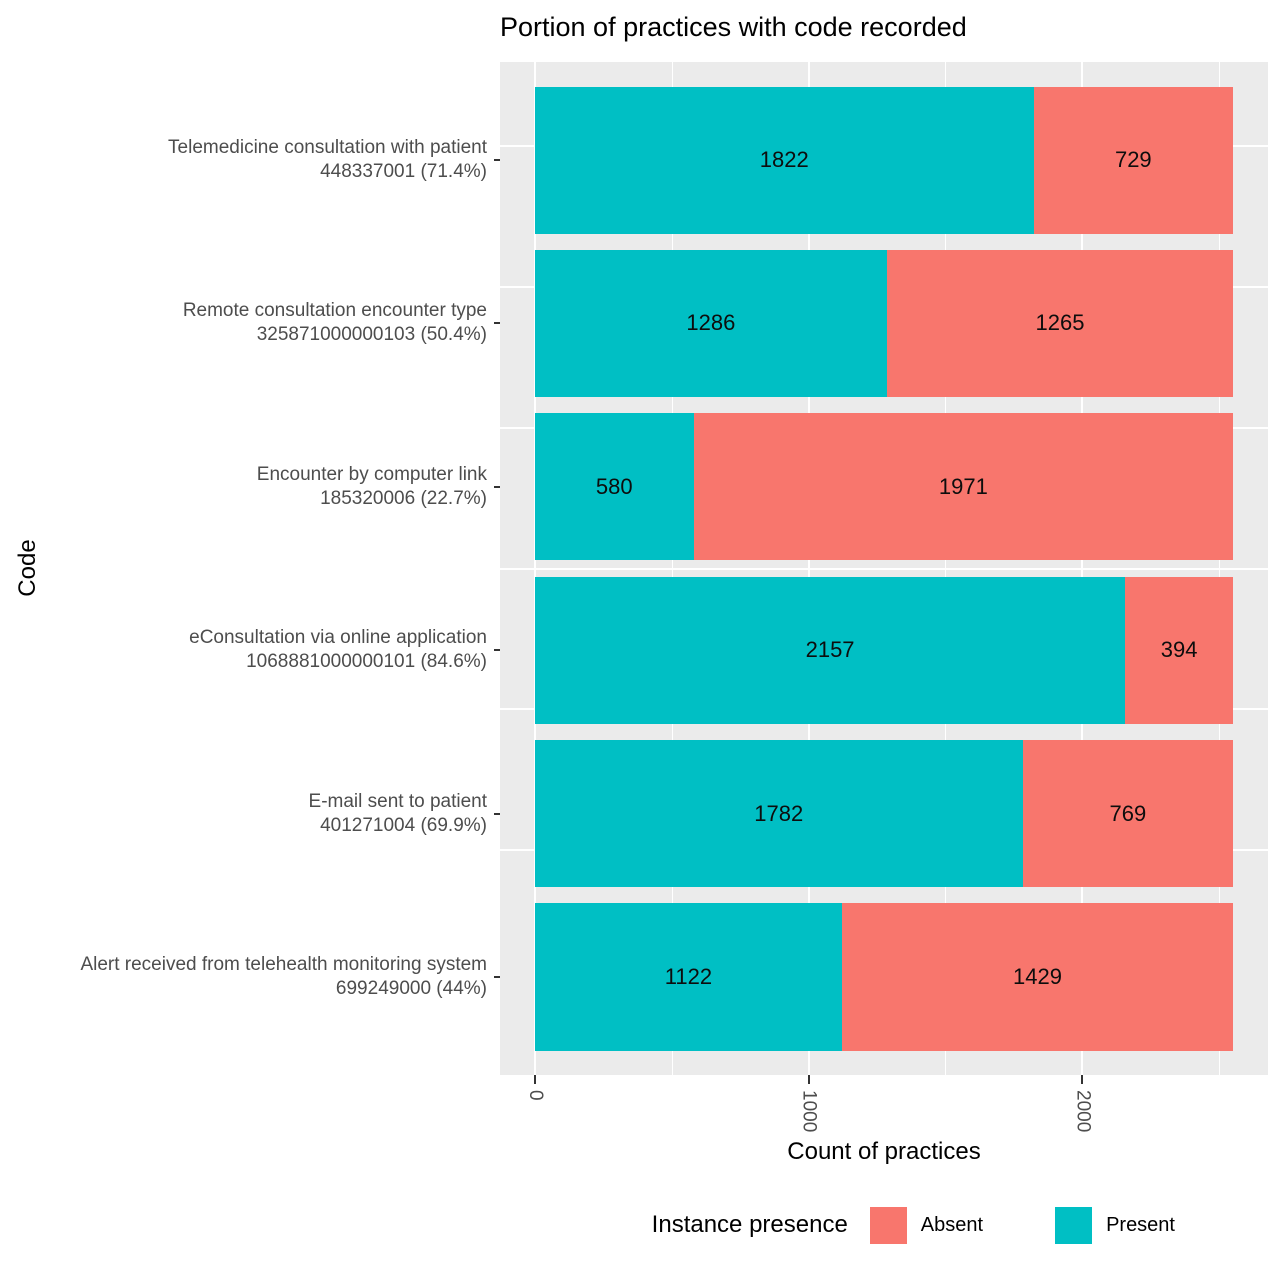  Describe the element at coordinates (884, 1151) in the screenshot. I see `x-axis-title: Count of practices` at that location.